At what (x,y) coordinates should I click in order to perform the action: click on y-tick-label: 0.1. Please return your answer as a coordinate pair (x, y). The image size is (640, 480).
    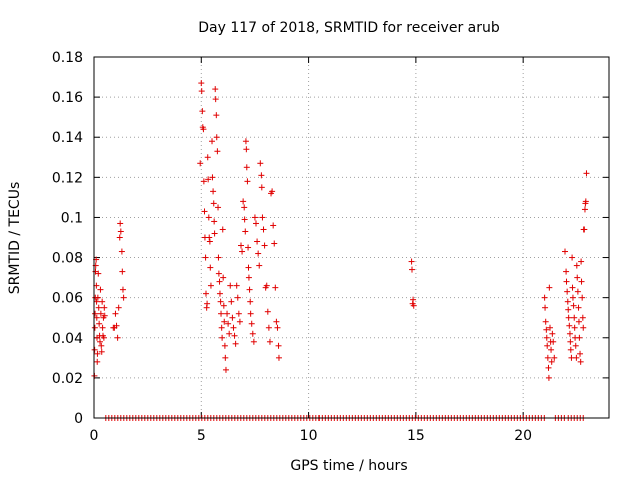
    Looking at the image, I should click on (72, 218).